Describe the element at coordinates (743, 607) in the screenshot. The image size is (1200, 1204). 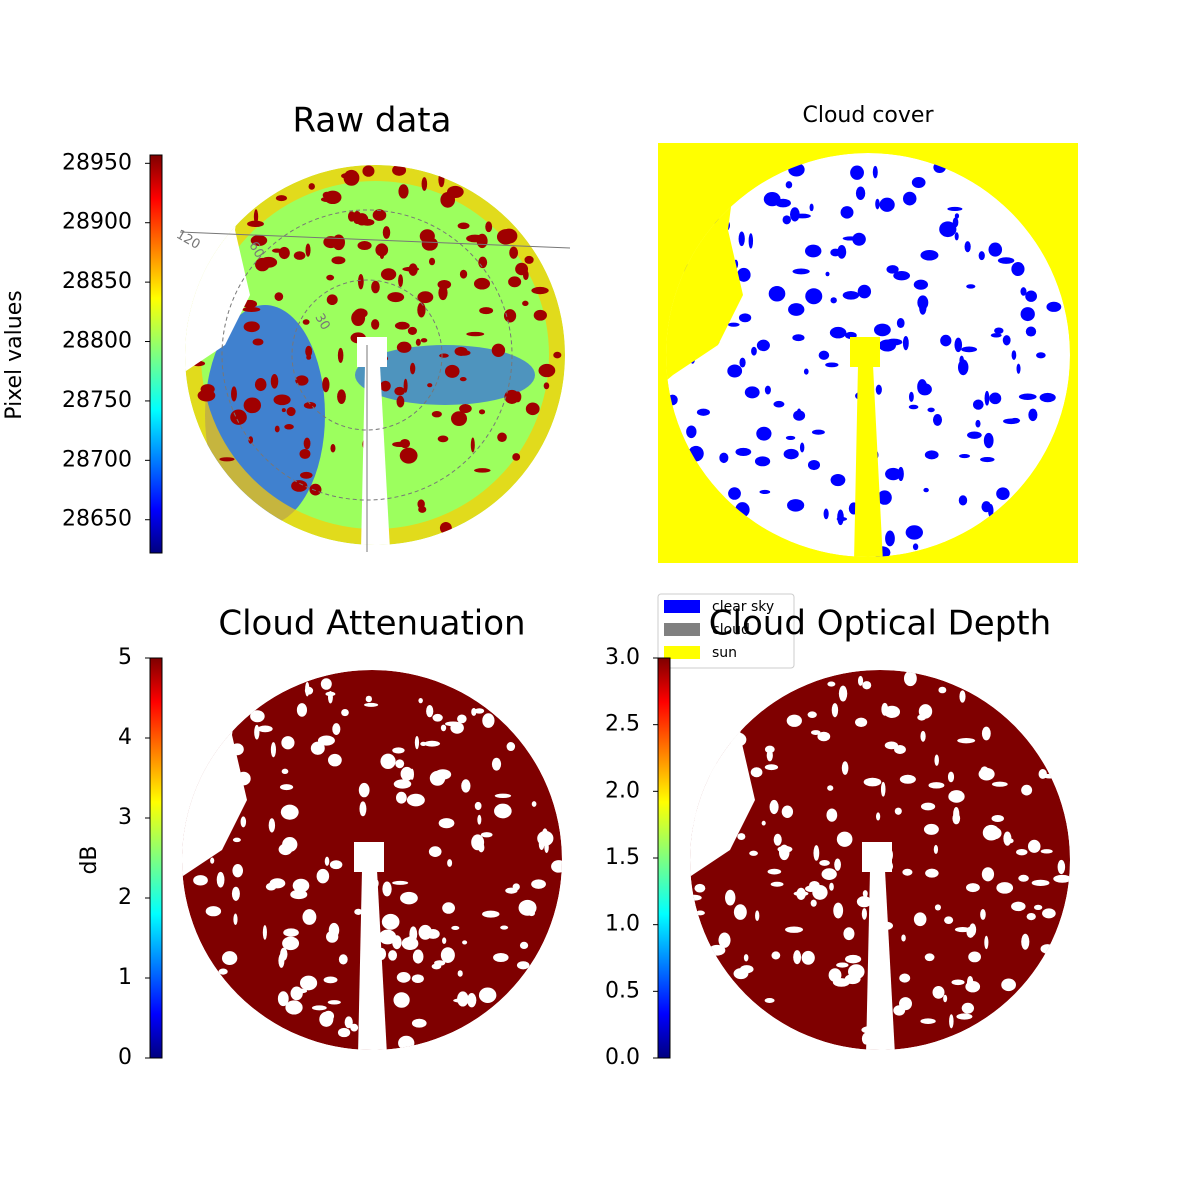
I see `legend-label: clear sky` at that location.